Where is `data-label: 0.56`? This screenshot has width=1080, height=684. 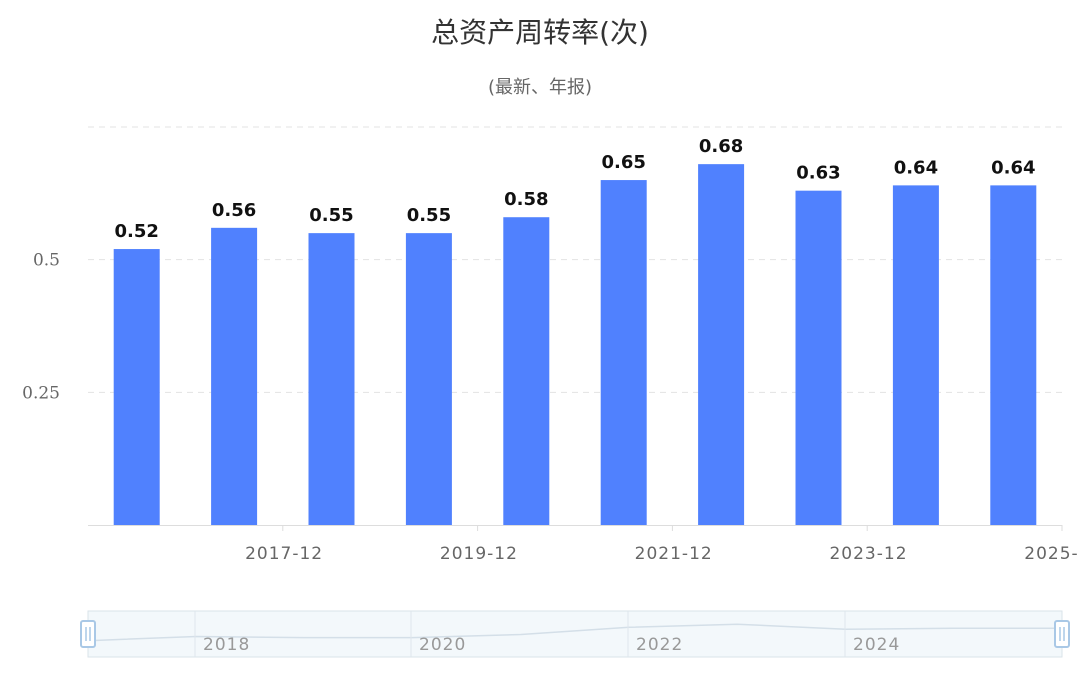 data-label: 0.56 is located at coordinates (234, 210).